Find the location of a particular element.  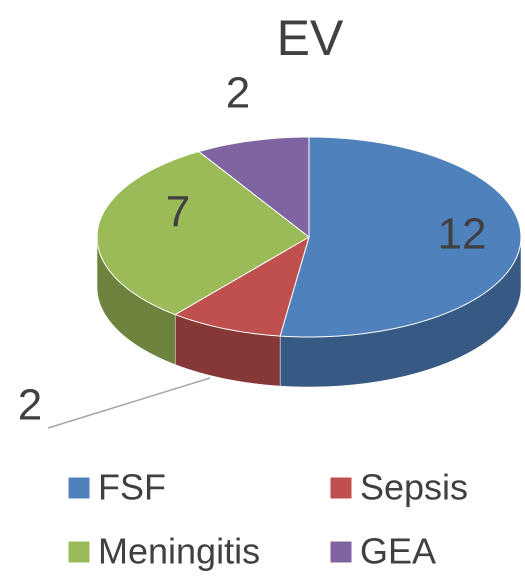

chart-title: EV is located at coordinates (310, 38).